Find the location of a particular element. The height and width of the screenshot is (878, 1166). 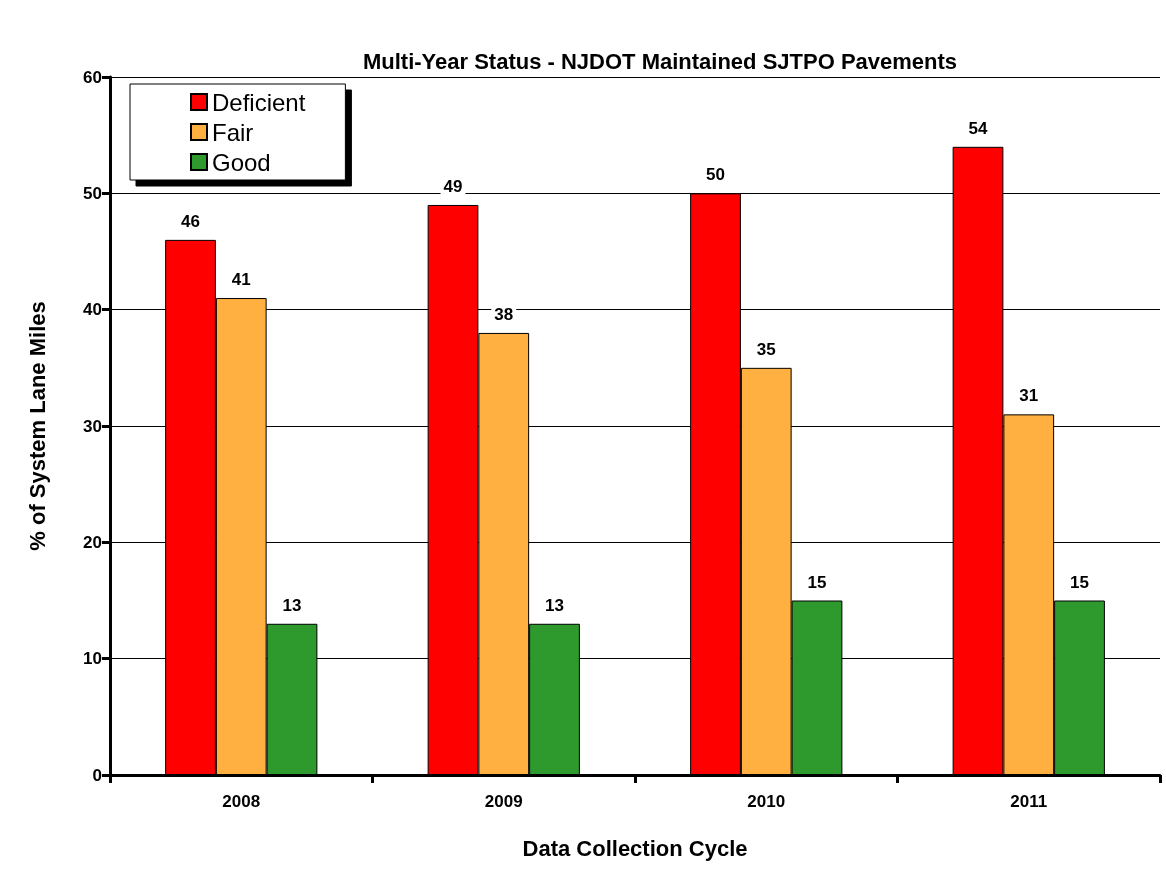

y-tick-label: 40 is located at coordinates (92, 310).